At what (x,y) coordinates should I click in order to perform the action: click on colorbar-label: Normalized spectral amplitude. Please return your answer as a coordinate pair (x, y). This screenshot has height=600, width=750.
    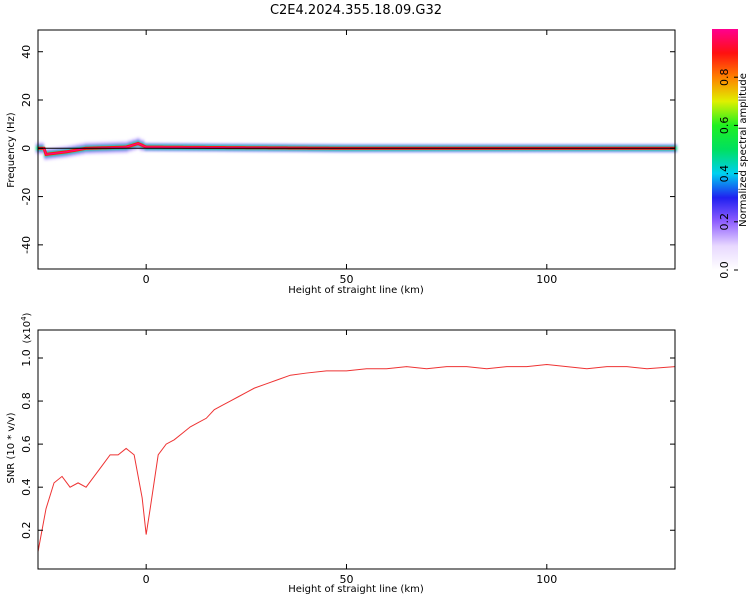
    Looking at the image, I should click on (743, 150).